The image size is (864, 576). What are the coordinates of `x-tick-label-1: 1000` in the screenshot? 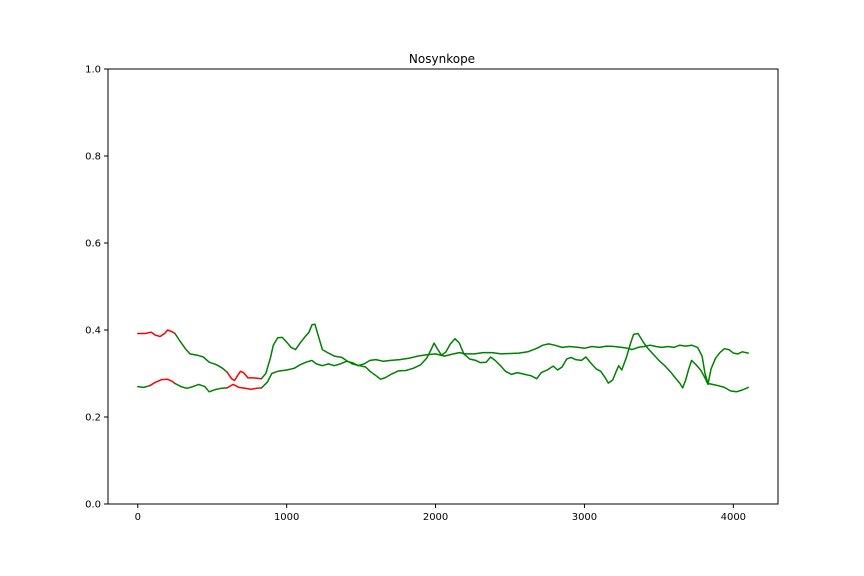 It's located at (286, 517).